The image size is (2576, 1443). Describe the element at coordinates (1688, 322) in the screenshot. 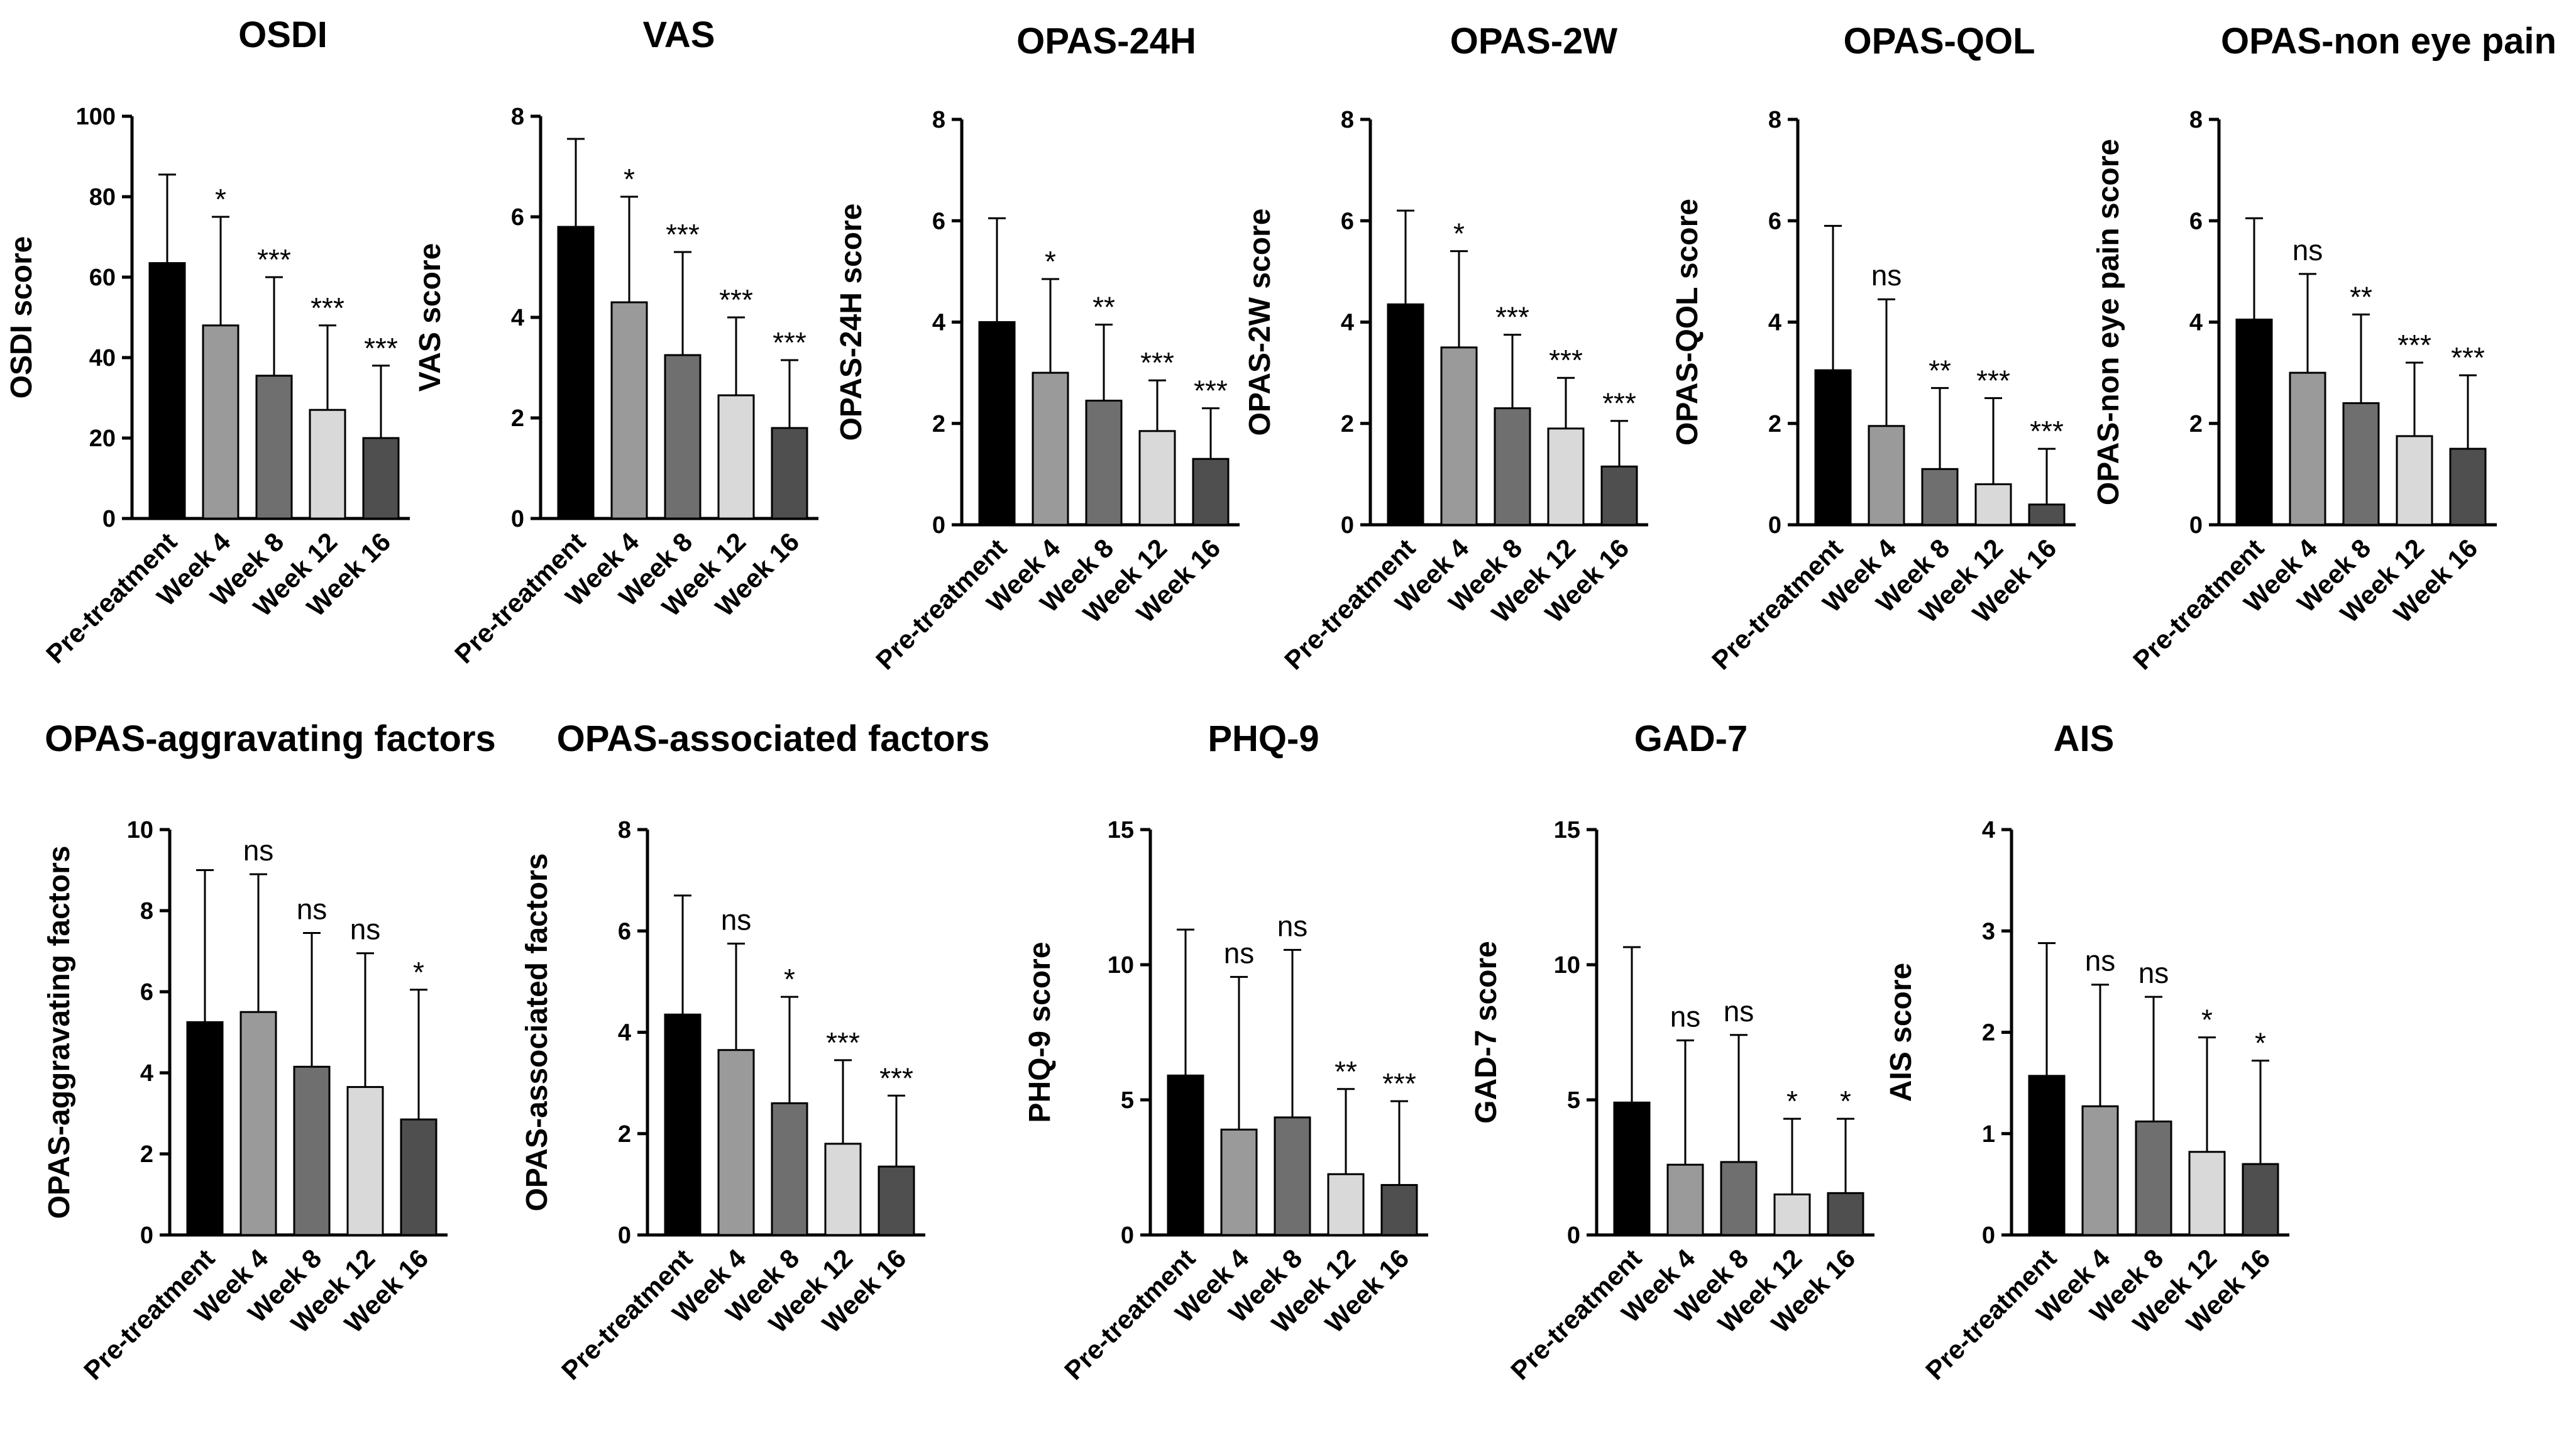

I see `y-axis-label: OPAS-QOL score` at that location.